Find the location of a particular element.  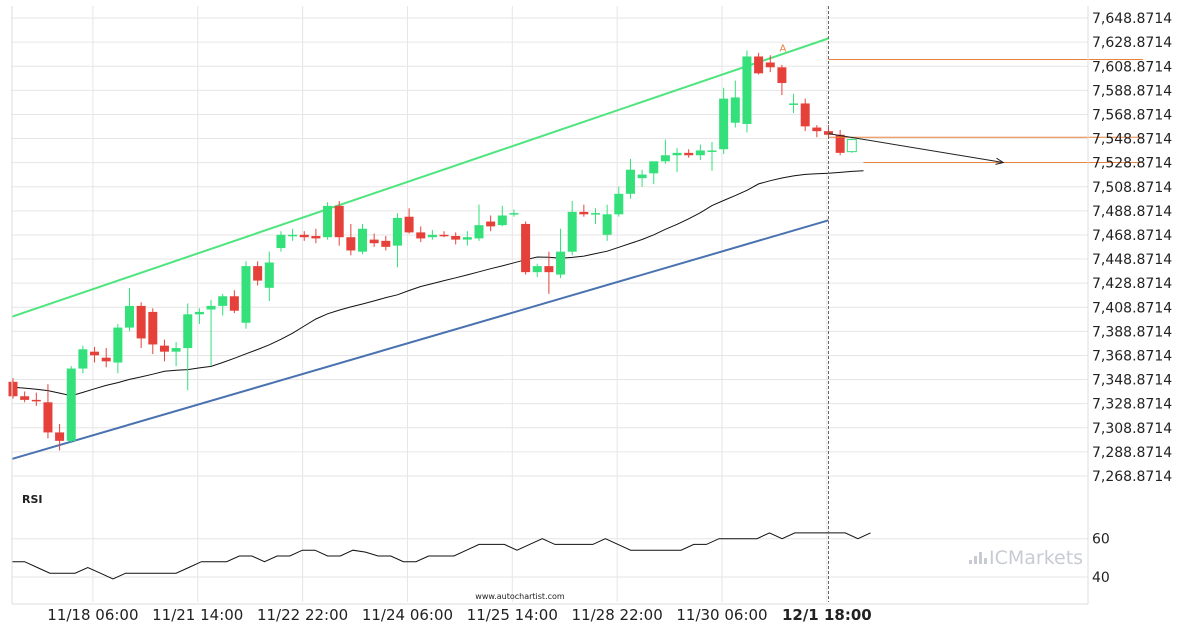

y-tick-label: 7,468.8714 is located at coordinates (1132, 236).